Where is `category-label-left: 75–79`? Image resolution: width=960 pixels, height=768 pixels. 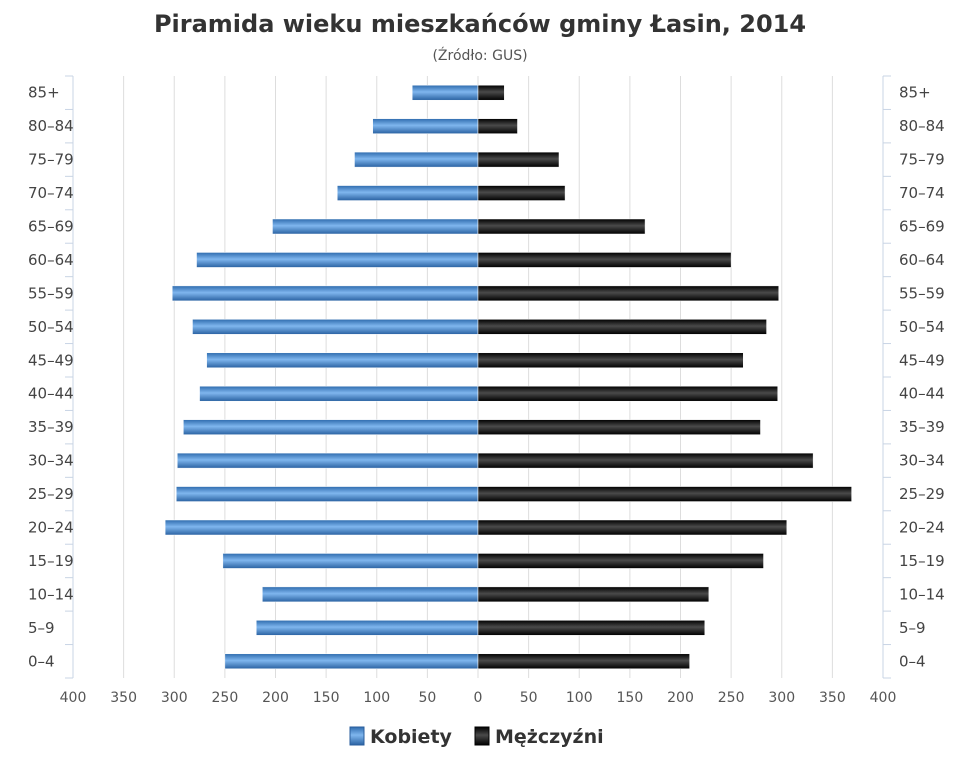
category-label-left: 75–79 is located at coordinates (51, 160).